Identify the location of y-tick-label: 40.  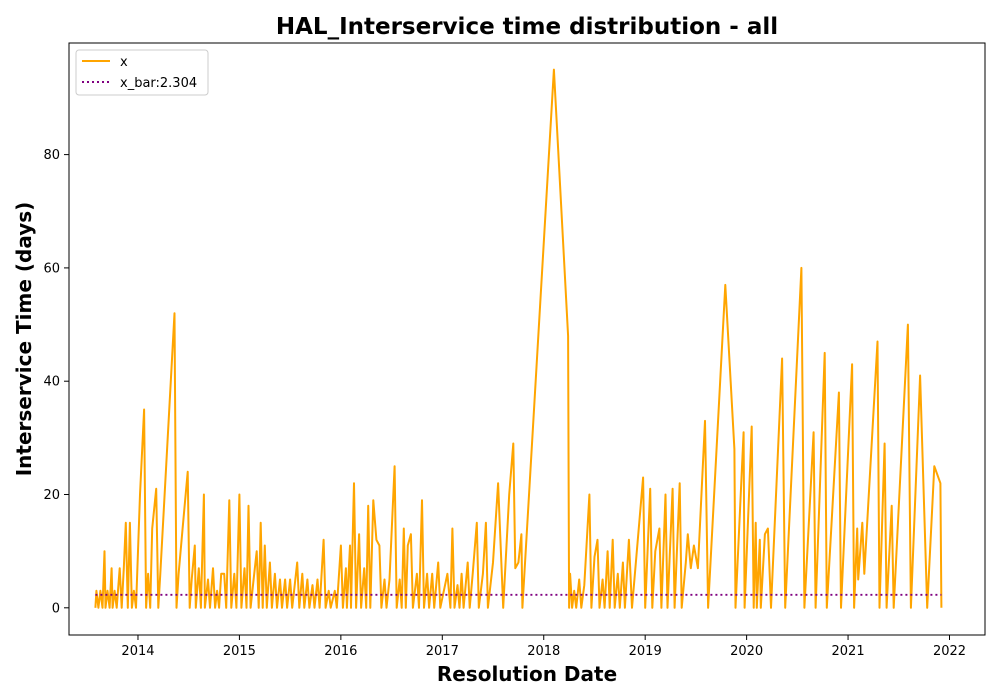
(51, 382).